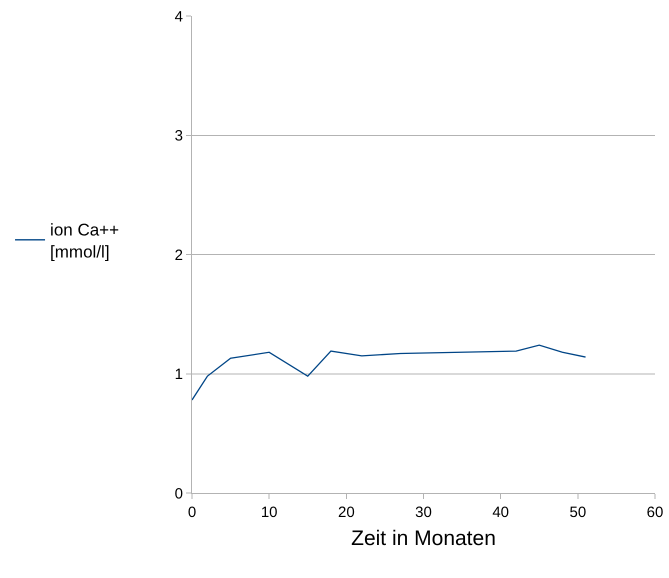 This screenshot has width=669, height=578. What do you see at coordinates (501, 512) in the screenshot?
I see `x-tick-label: 40` at bounding box center [501, 512].